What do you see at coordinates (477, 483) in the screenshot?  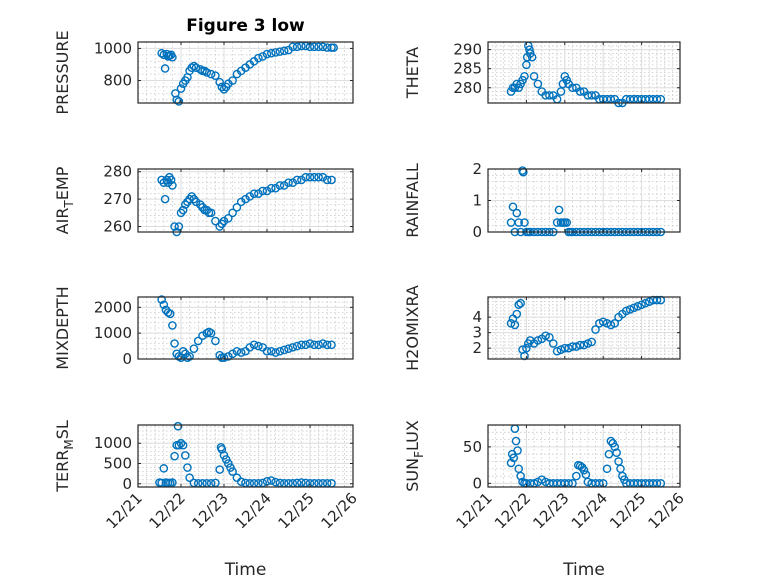 I see `y-tick-label: 0` at bounding box center [477, 483].